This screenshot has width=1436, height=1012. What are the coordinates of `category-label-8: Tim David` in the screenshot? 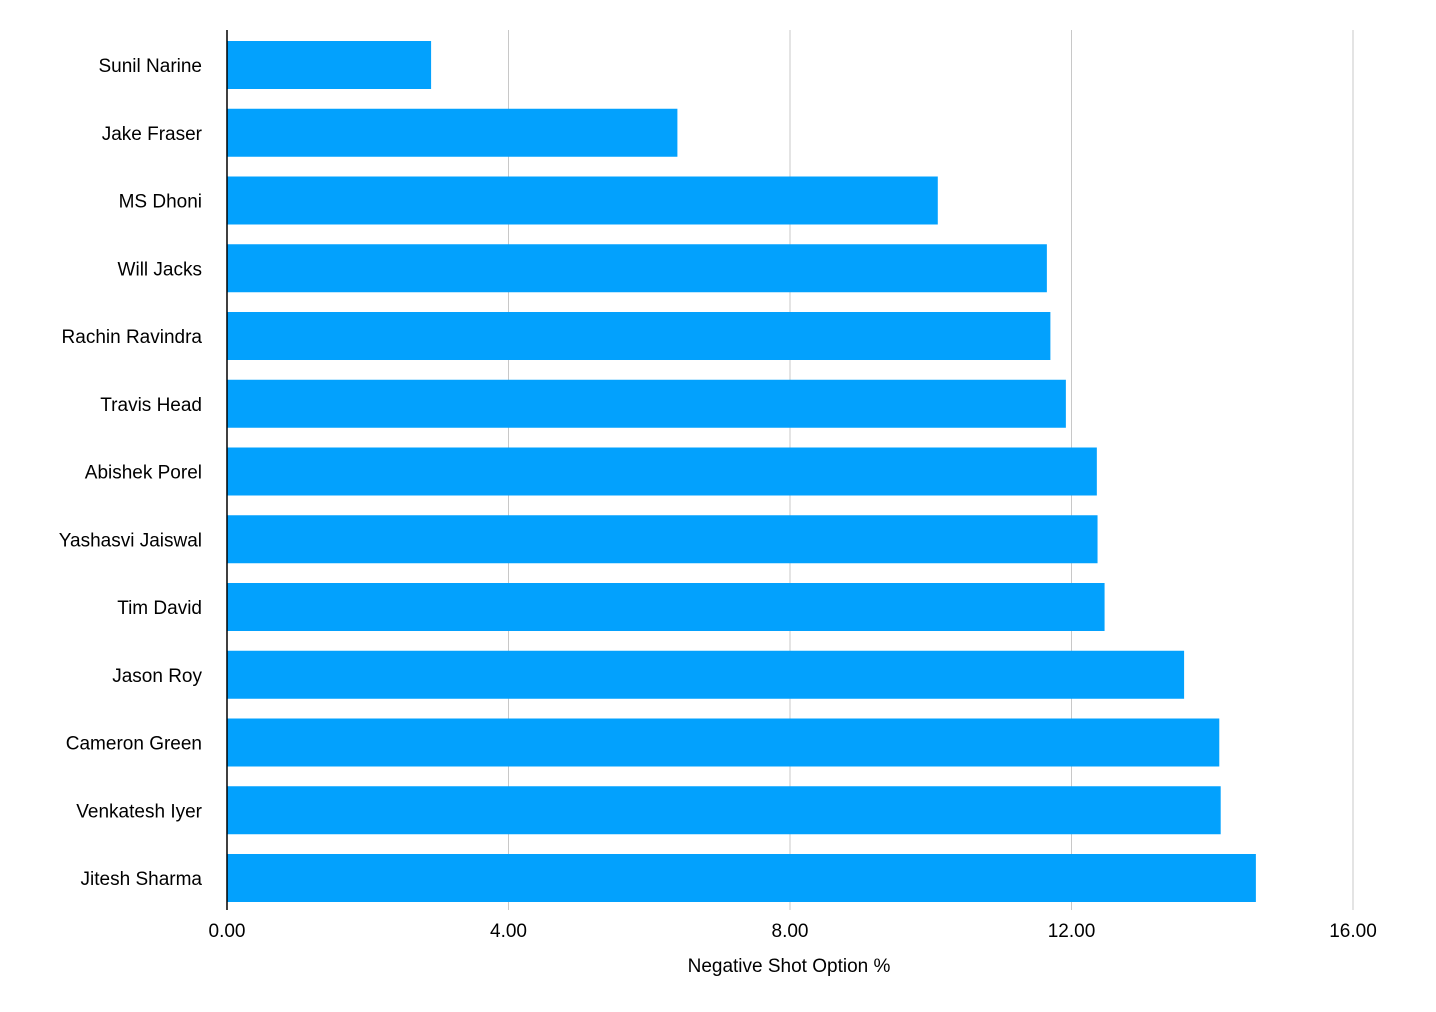 It's located at (159, 608).